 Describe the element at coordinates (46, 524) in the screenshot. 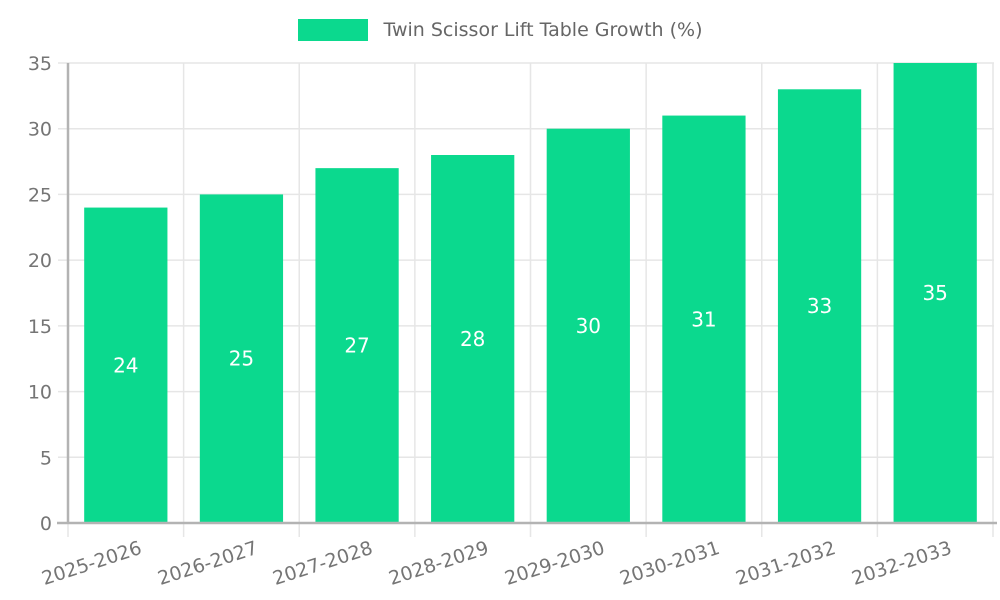

I see `y-tick-label: 0` at that location.